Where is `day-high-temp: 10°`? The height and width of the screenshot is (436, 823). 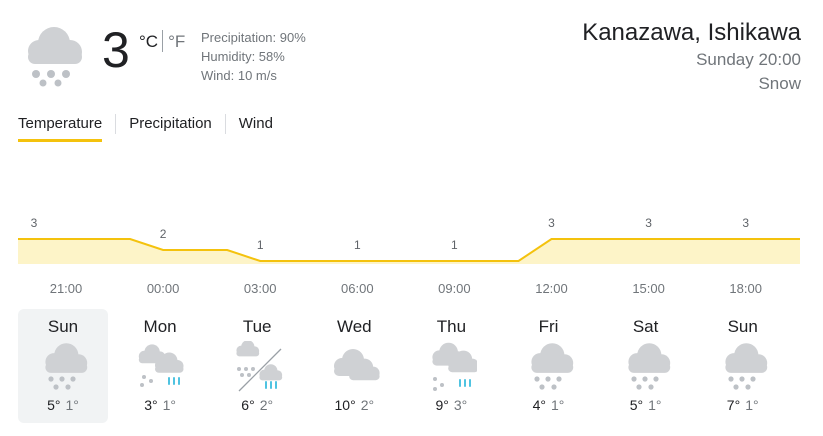 day-high-temp: 10° is located at coordinates (345, 405).